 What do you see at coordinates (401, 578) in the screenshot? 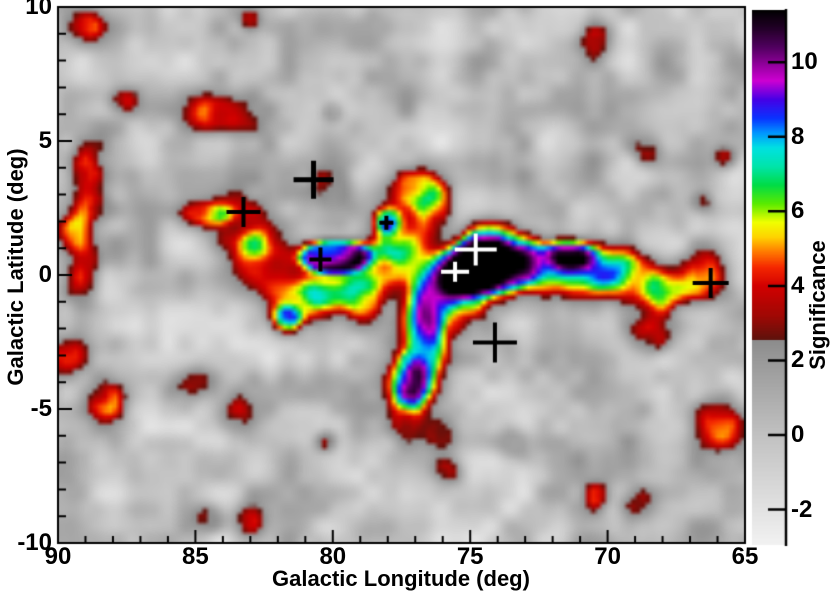
I see `x-axis-title: Galactic Longitude (deg)` at bounding box center [401, 578].